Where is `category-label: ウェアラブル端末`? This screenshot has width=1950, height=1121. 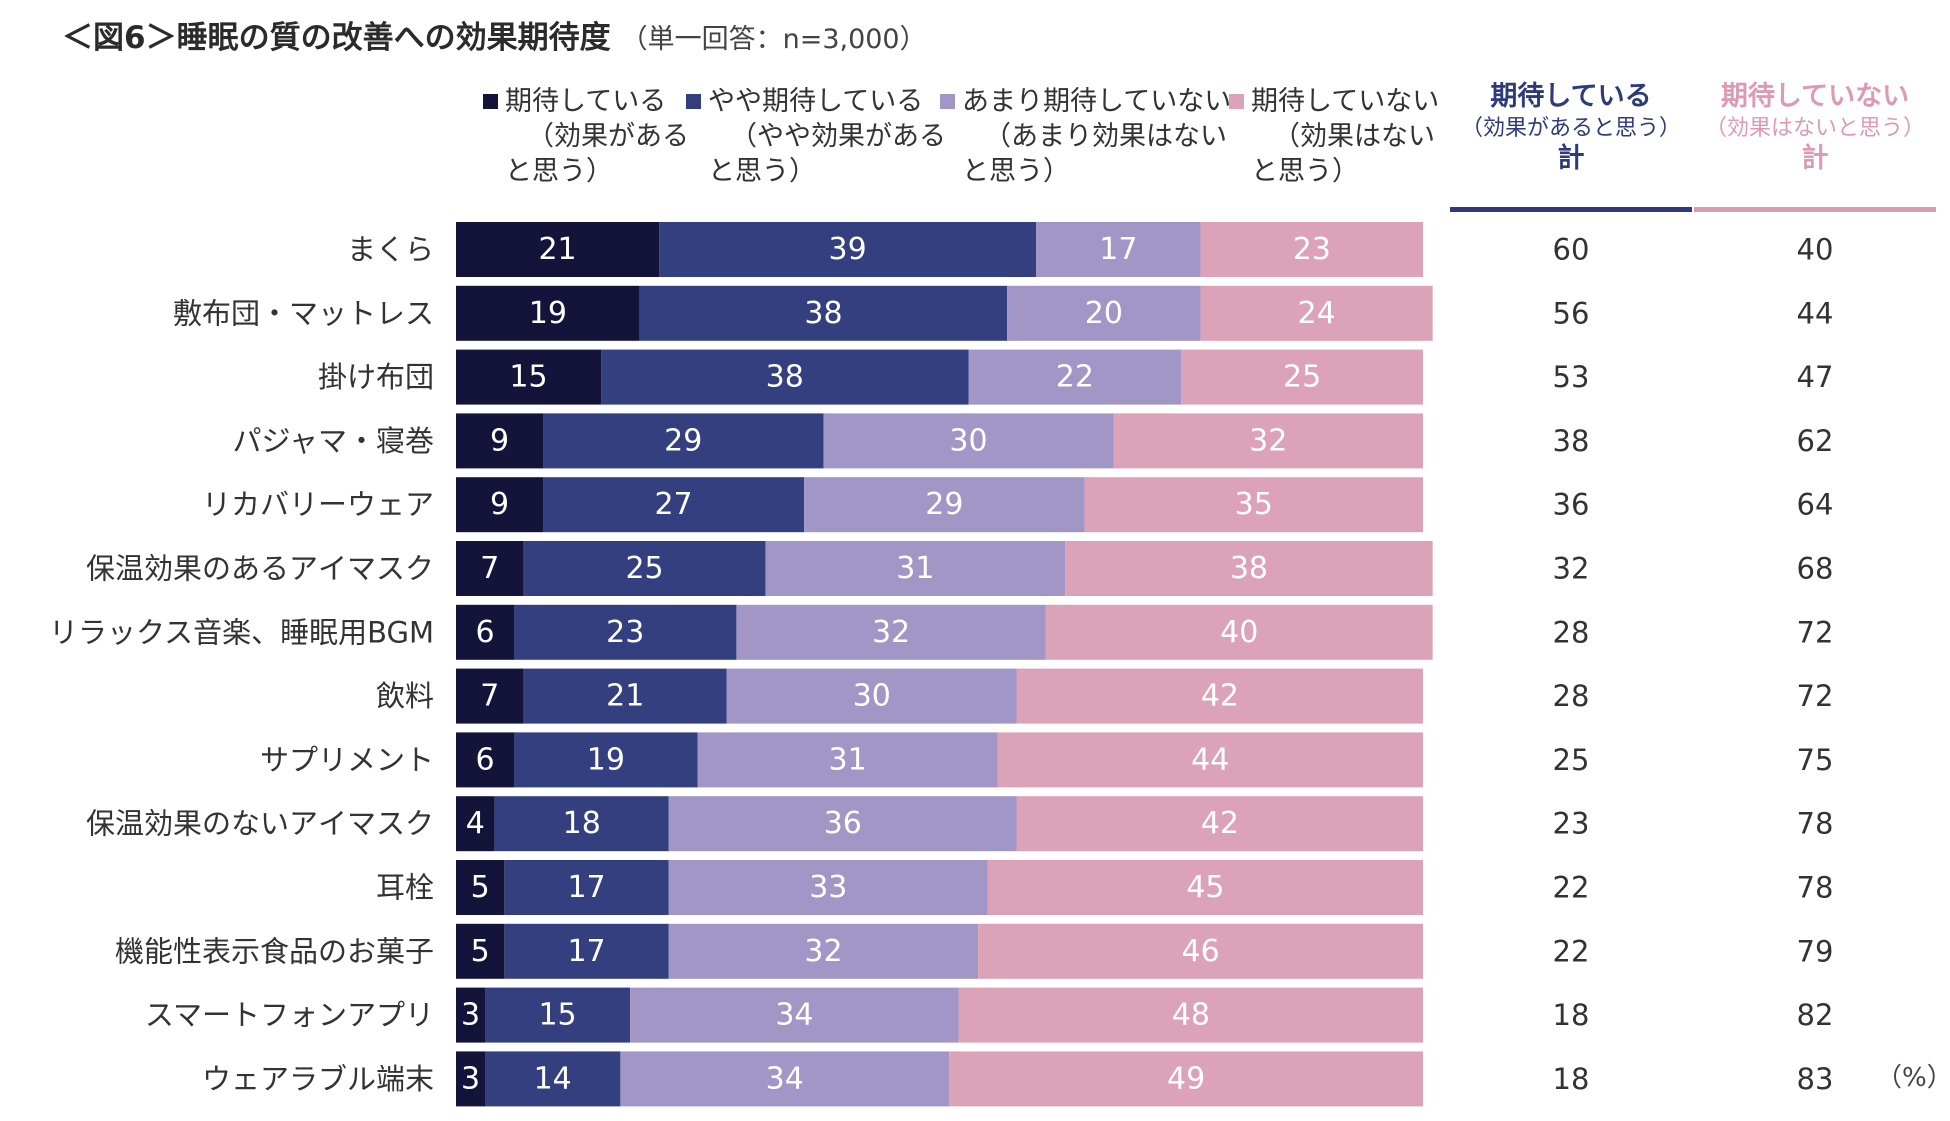 category-label: ウェアラブル端末 is located at coordinates (318, 1079).